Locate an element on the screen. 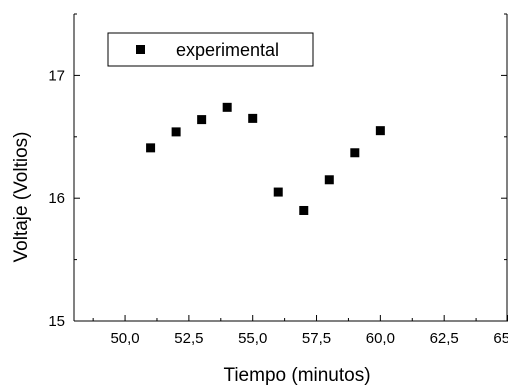 The height and width of the screenshot is (387, 508). y-tick-label: 16 is located at coordinates (56, 198).